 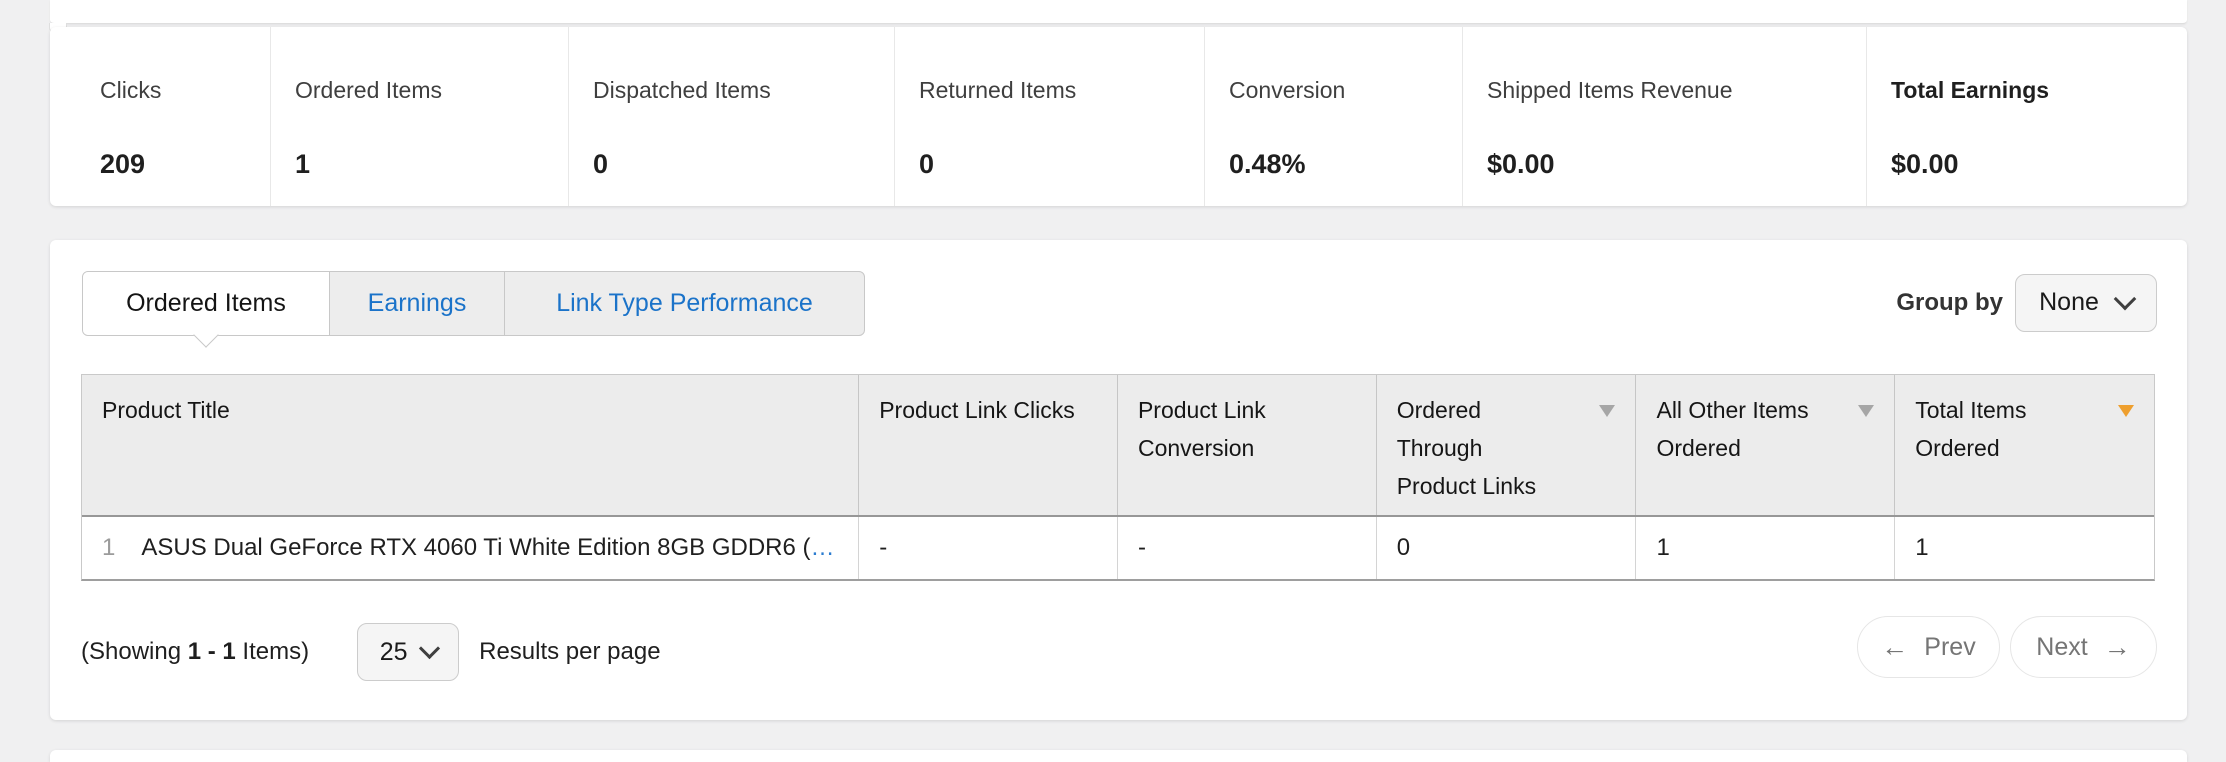 I want to click on cell-product-link-conversion: -, so click(x=1246, y=548).